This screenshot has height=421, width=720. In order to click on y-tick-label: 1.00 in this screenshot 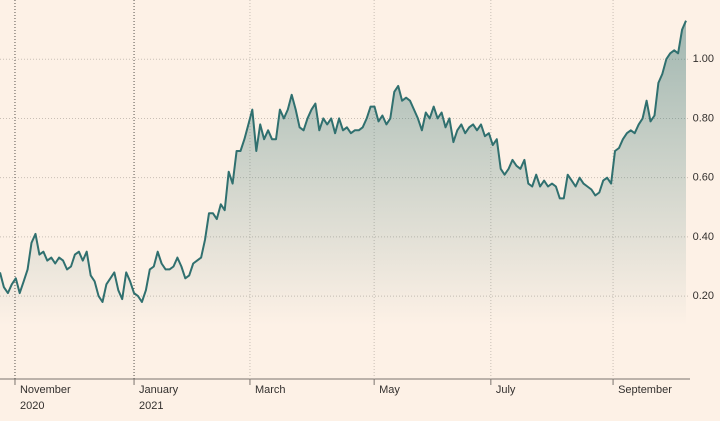, I will do `click(703, 59)`.